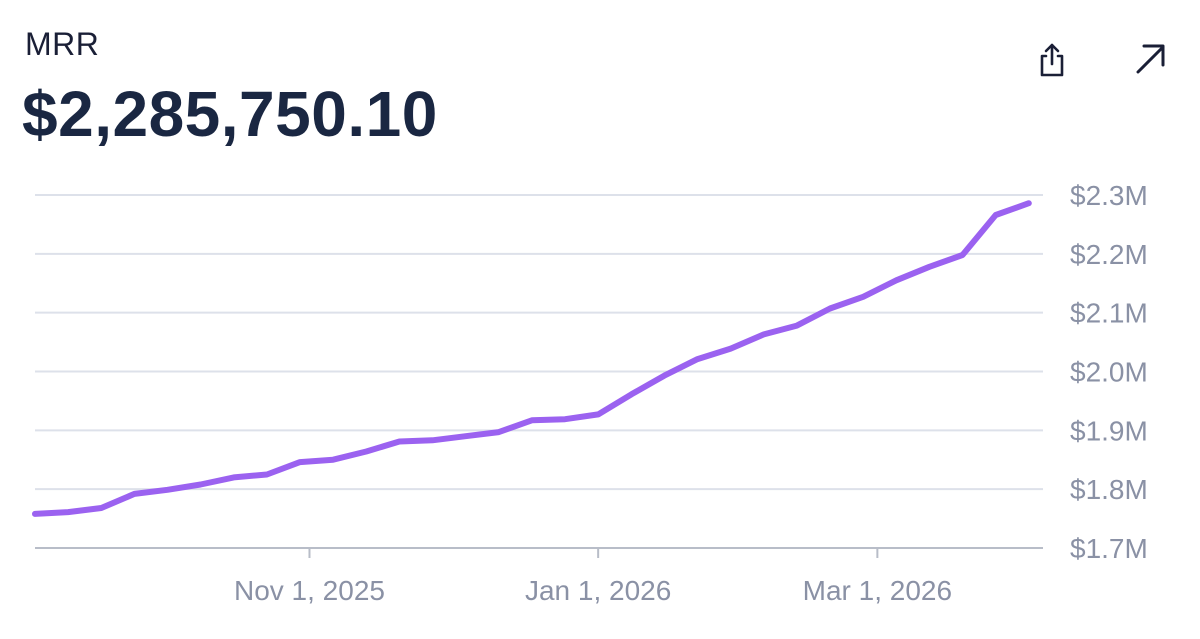 This screenshot has width=1200, height=639. Describe the element at coordinates (1109, 313) in the screenshot. I see `y-tick-label: $2.1M` at that location.